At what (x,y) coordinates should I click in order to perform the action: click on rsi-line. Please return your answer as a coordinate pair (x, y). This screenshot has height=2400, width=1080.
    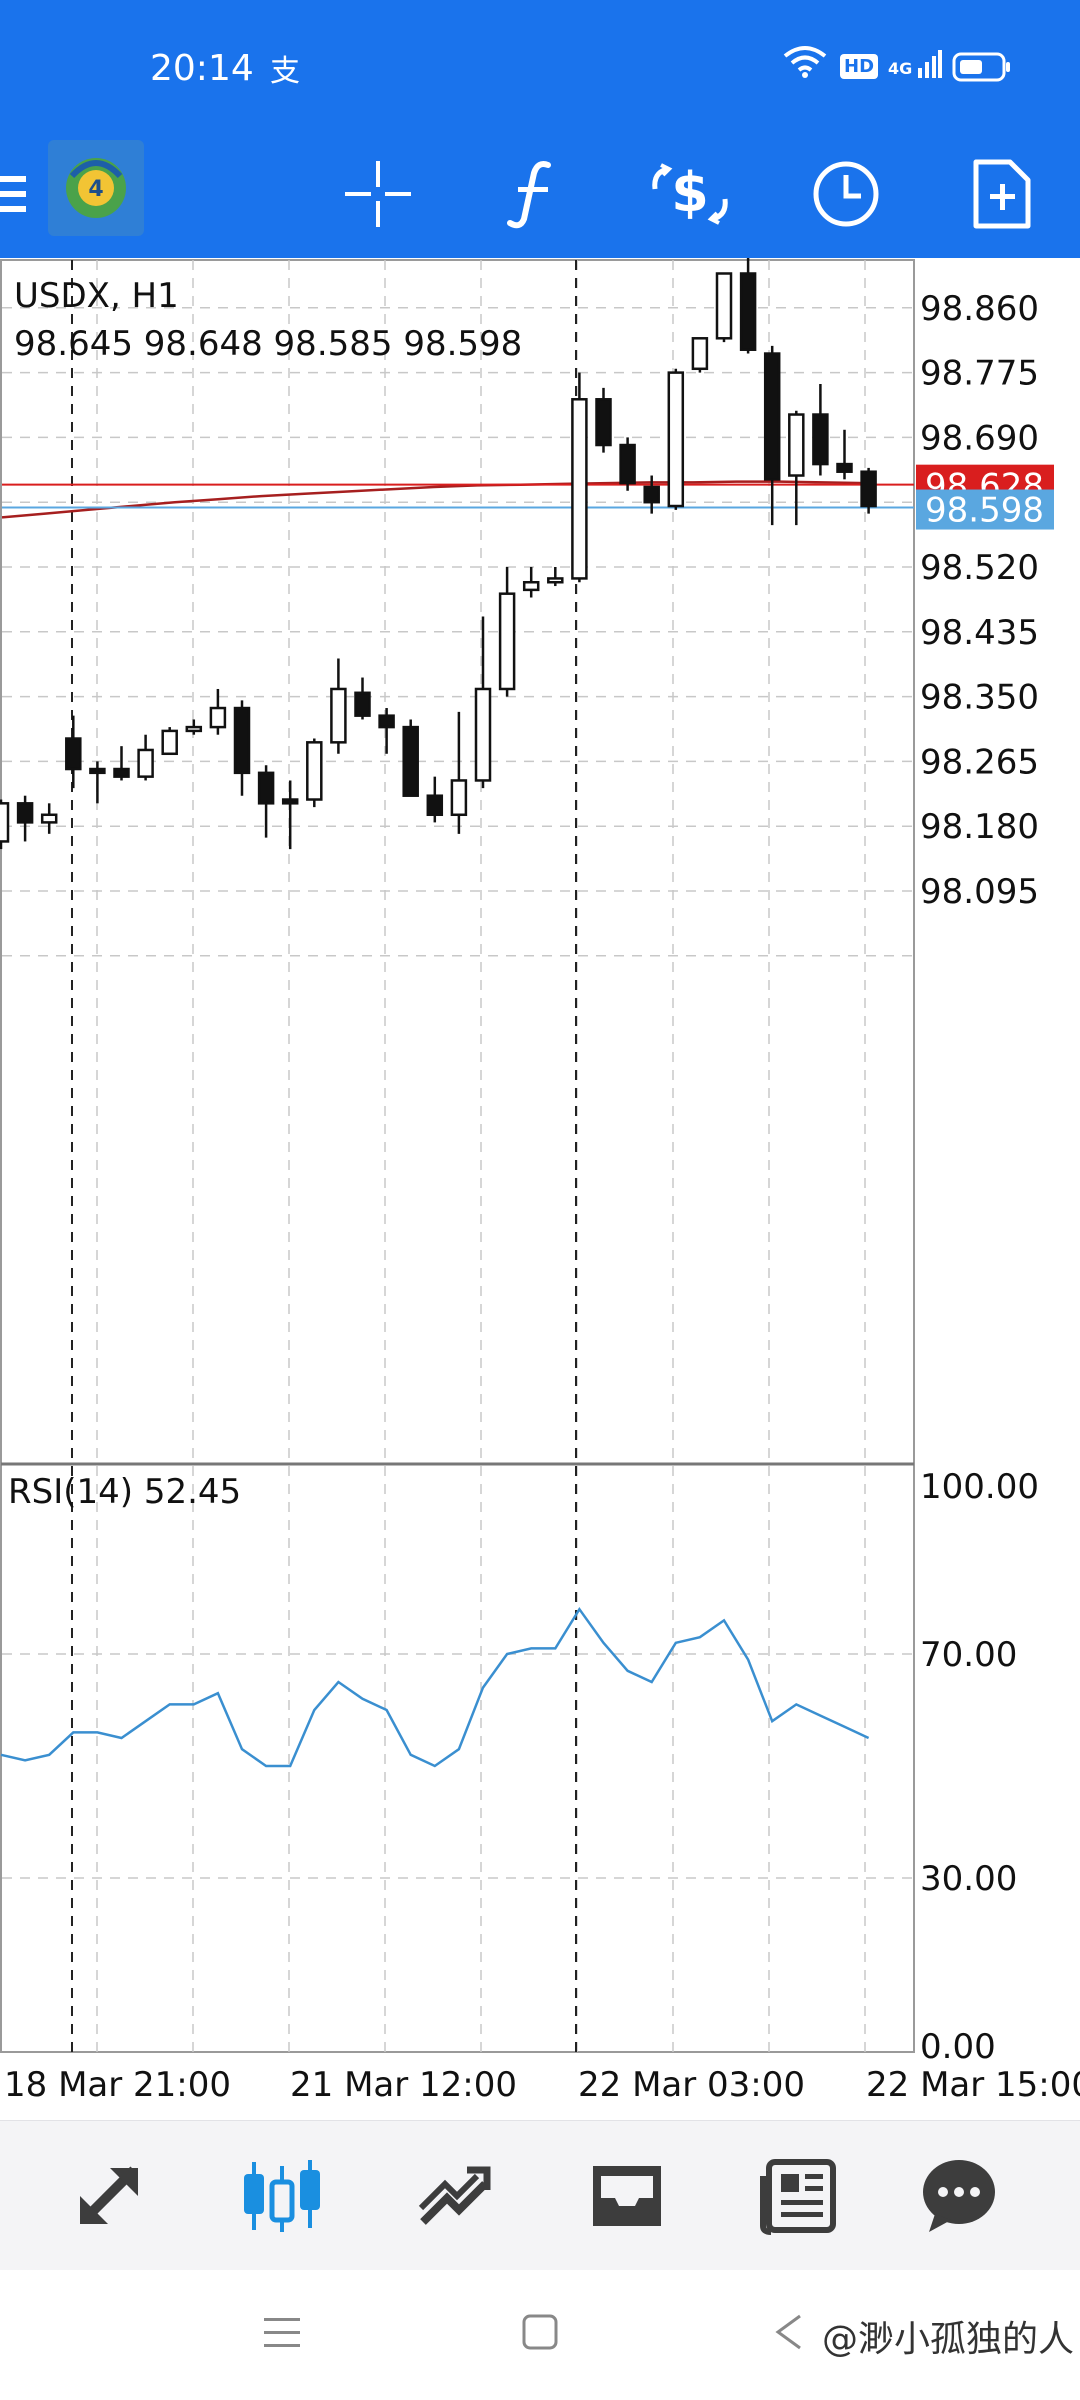
    Looking at the image, I should click on (435, 1687).